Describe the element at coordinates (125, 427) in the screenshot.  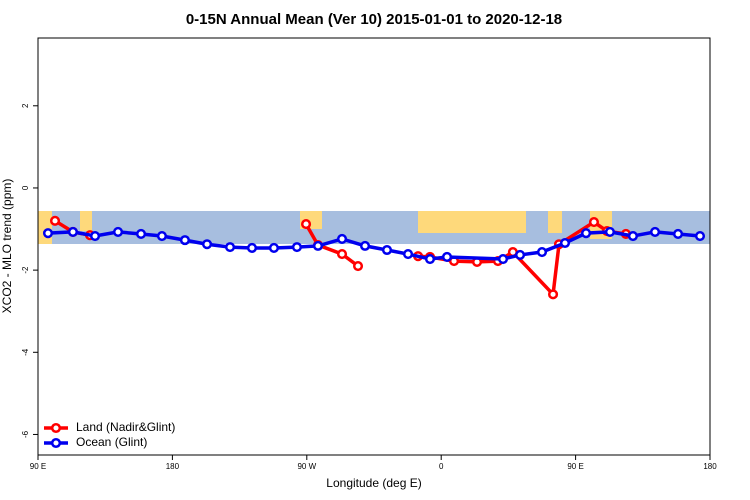
I see `legend-label: Land (Nadir&Glint)` at that location.